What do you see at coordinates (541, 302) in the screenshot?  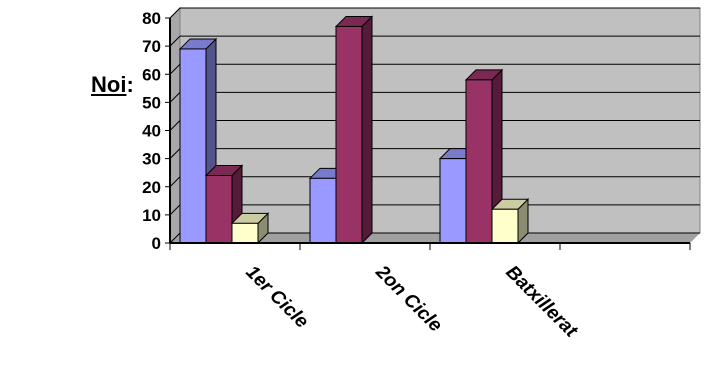 I see `x-tick-label: Batxillerat` at bounding box center [541, 302].